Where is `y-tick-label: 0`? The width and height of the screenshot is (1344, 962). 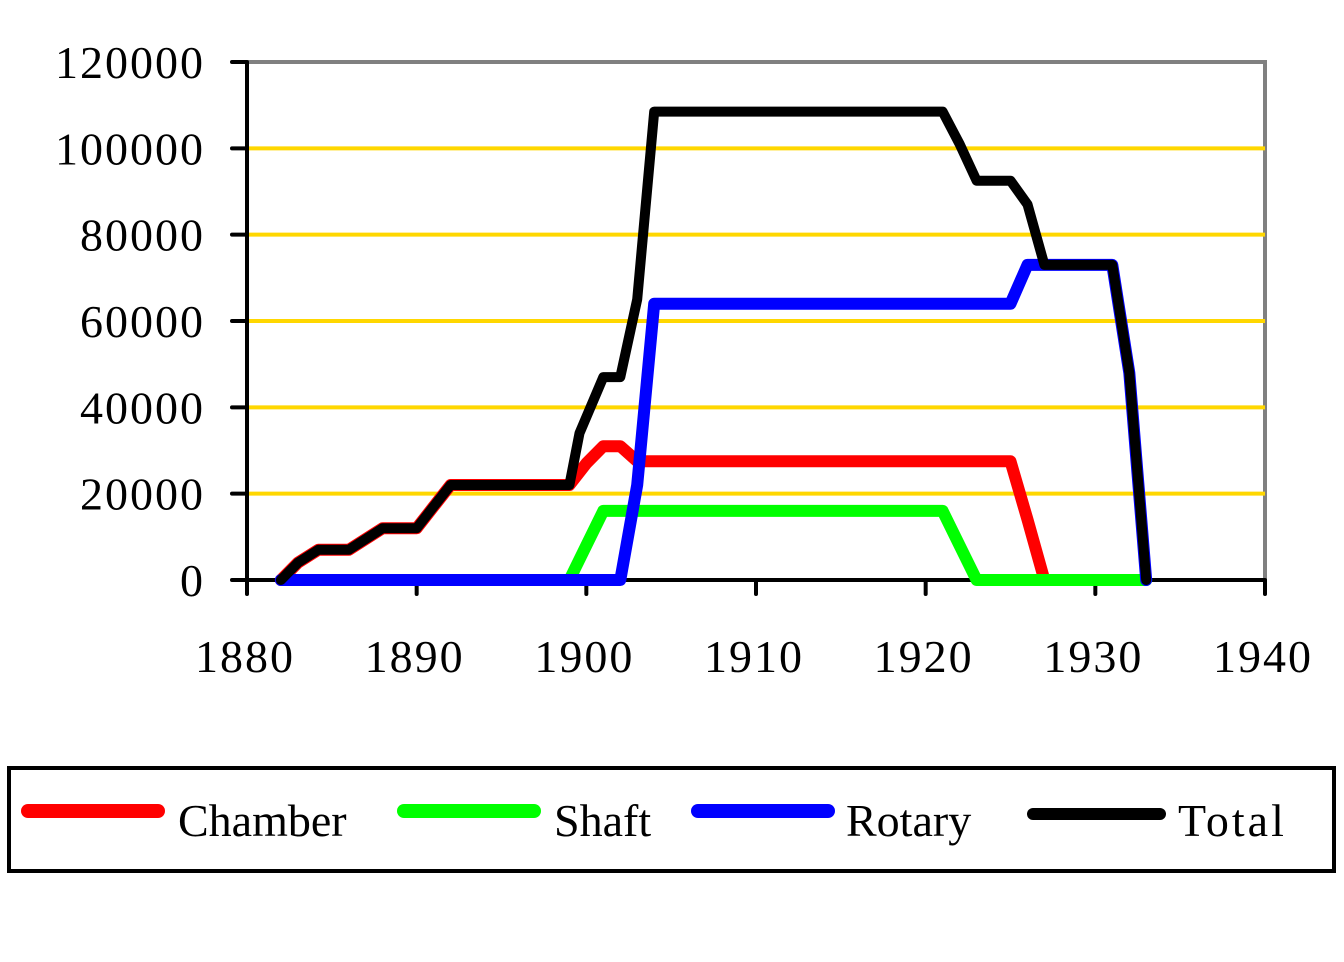
y-tick-label: 0 is located at coordinates (192, 580).